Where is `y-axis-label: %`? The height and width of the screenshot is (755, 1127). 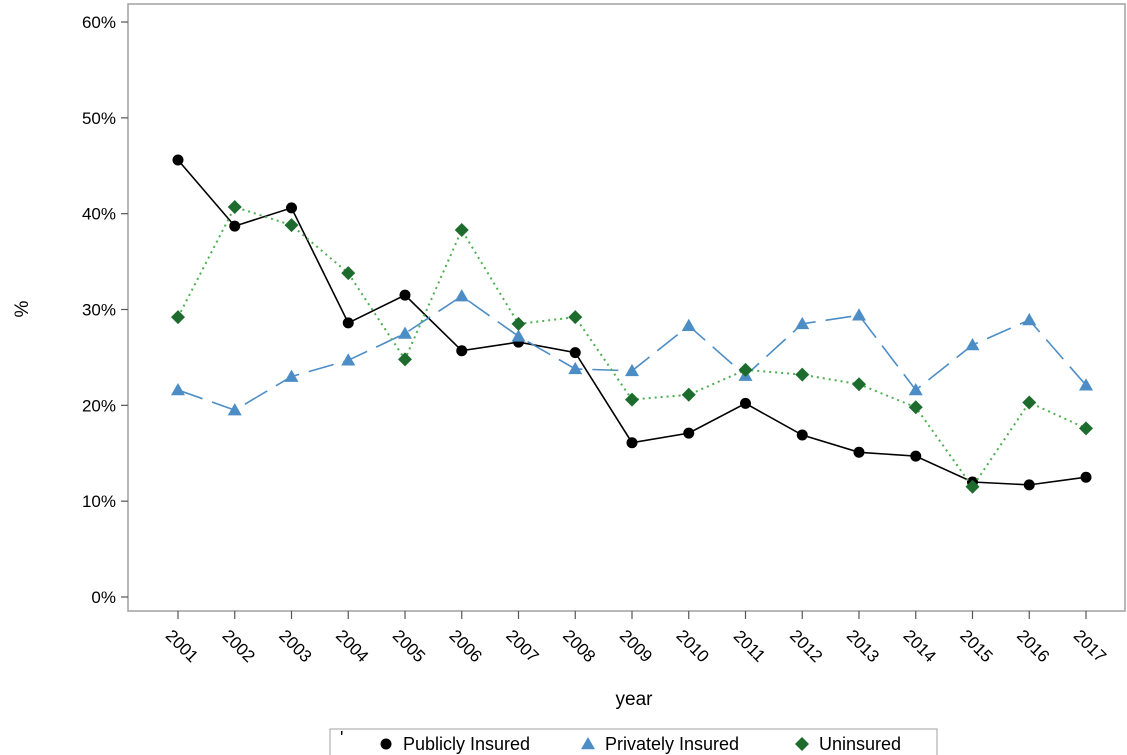 y-axis-label: % is located at coordinates (22, 308).